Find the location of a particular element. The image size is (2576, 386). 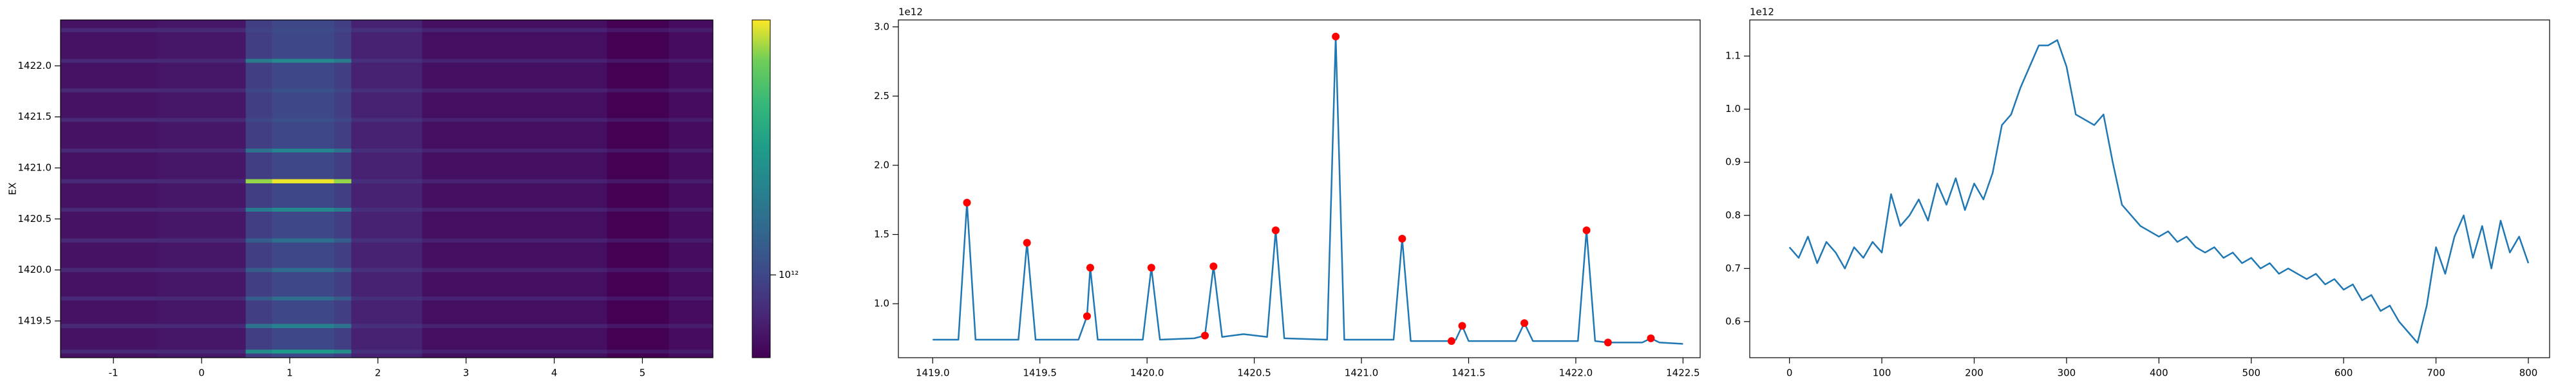

y-tick-label: 1422.0 is located at coordinates (35, 65).